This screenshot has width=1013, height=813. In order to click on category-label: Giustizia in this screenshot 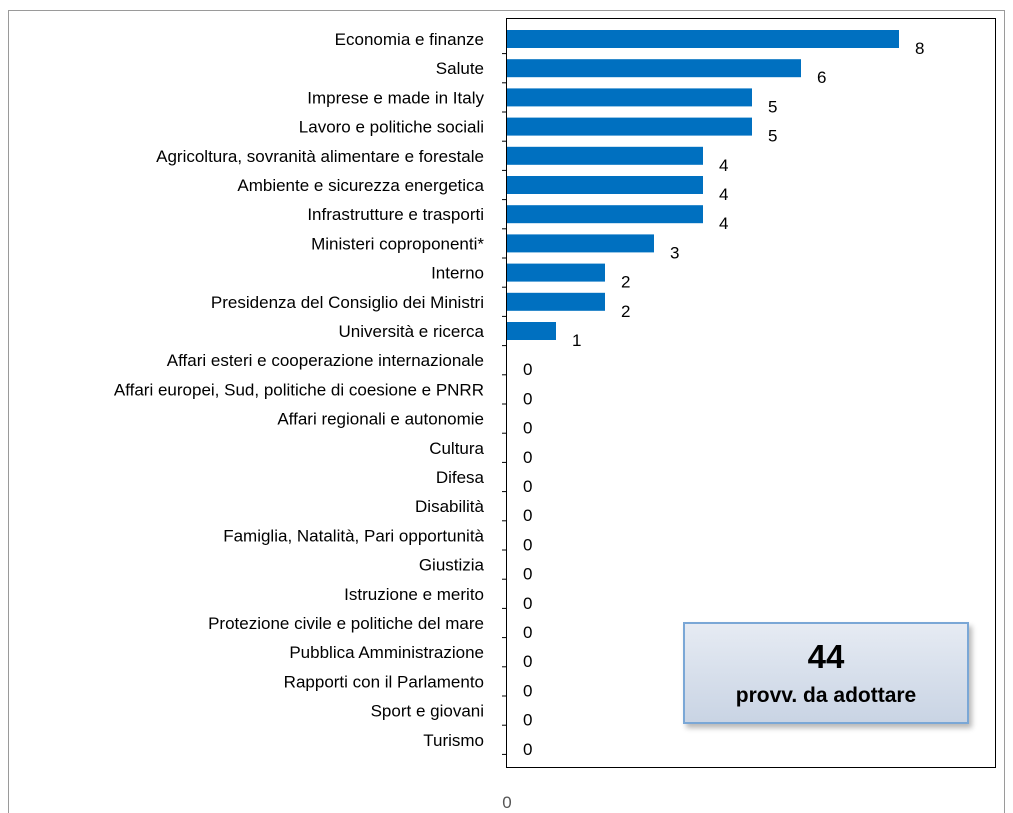, I will do `click(452, 565)`.